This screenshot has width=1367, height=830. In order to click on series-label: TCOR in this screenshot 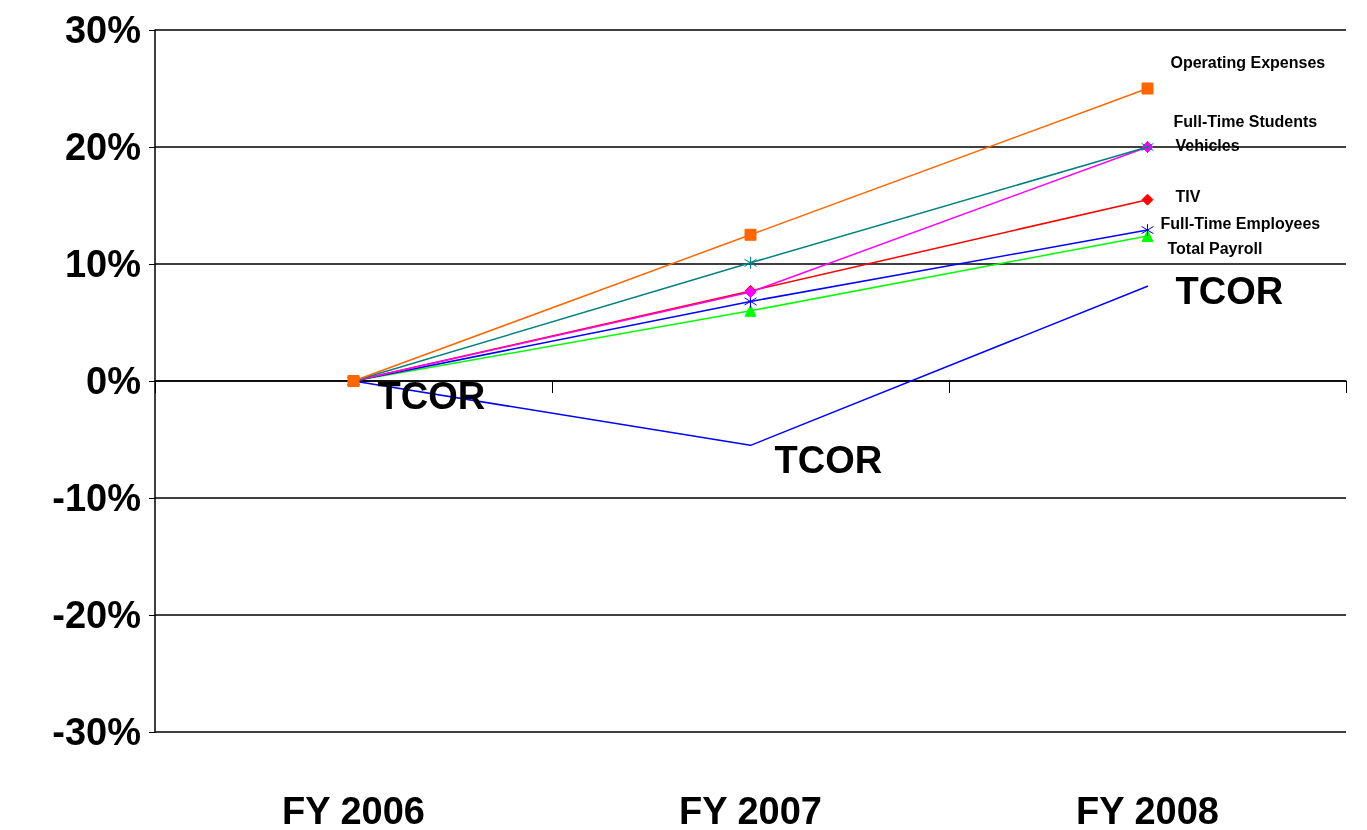, I will do `click(1229, 291)`.